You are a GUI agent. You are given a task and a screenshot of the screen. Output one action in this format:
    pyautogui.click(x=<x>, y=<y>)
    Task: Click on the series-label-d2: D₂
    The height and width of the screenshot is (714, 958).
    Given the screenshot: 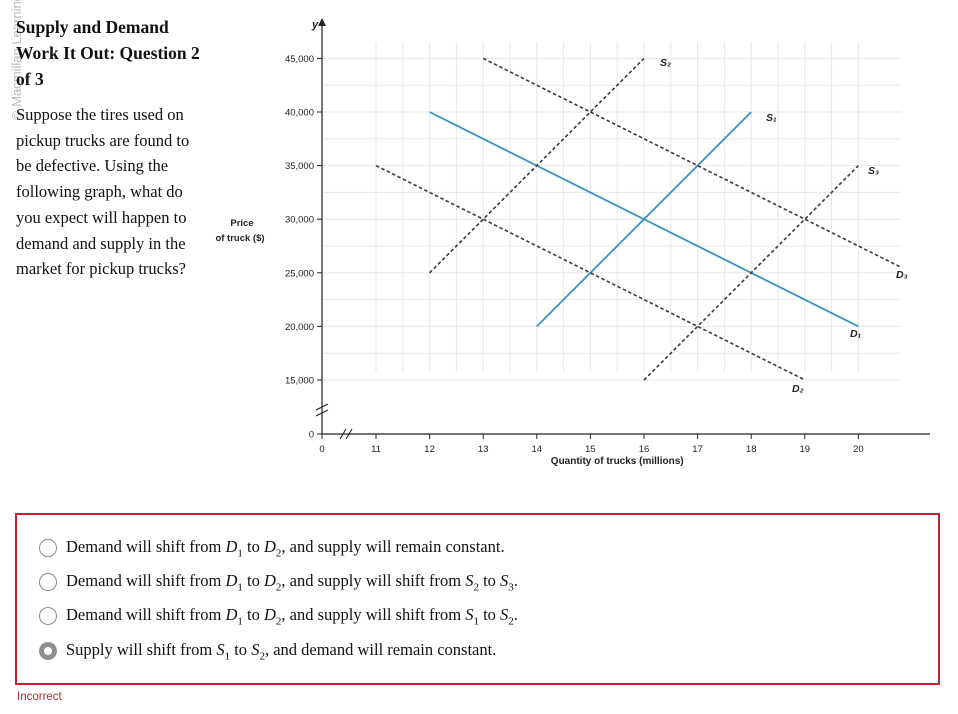 What is the action you would take?
    pyautogui.click(x=798, y=389)
    